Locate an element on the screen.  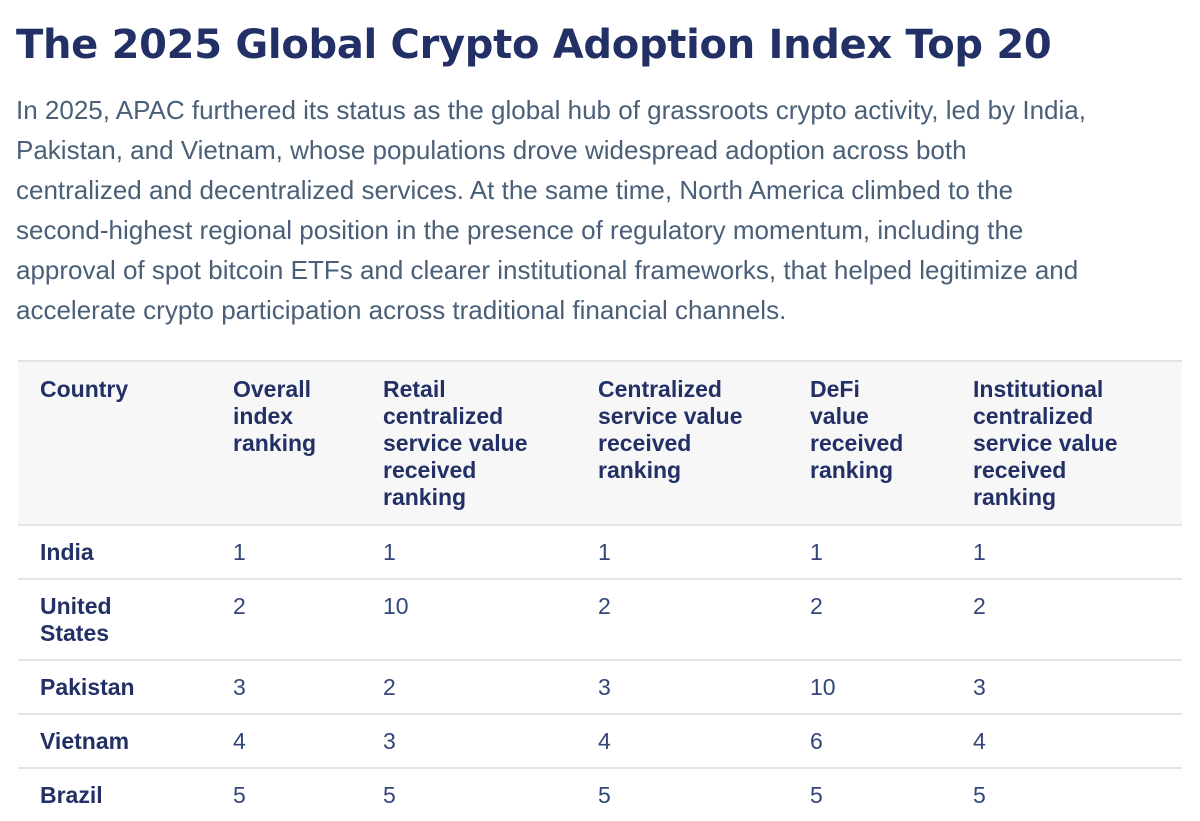
defi-rank-cell: 2 is located at coordinates (869, 619).